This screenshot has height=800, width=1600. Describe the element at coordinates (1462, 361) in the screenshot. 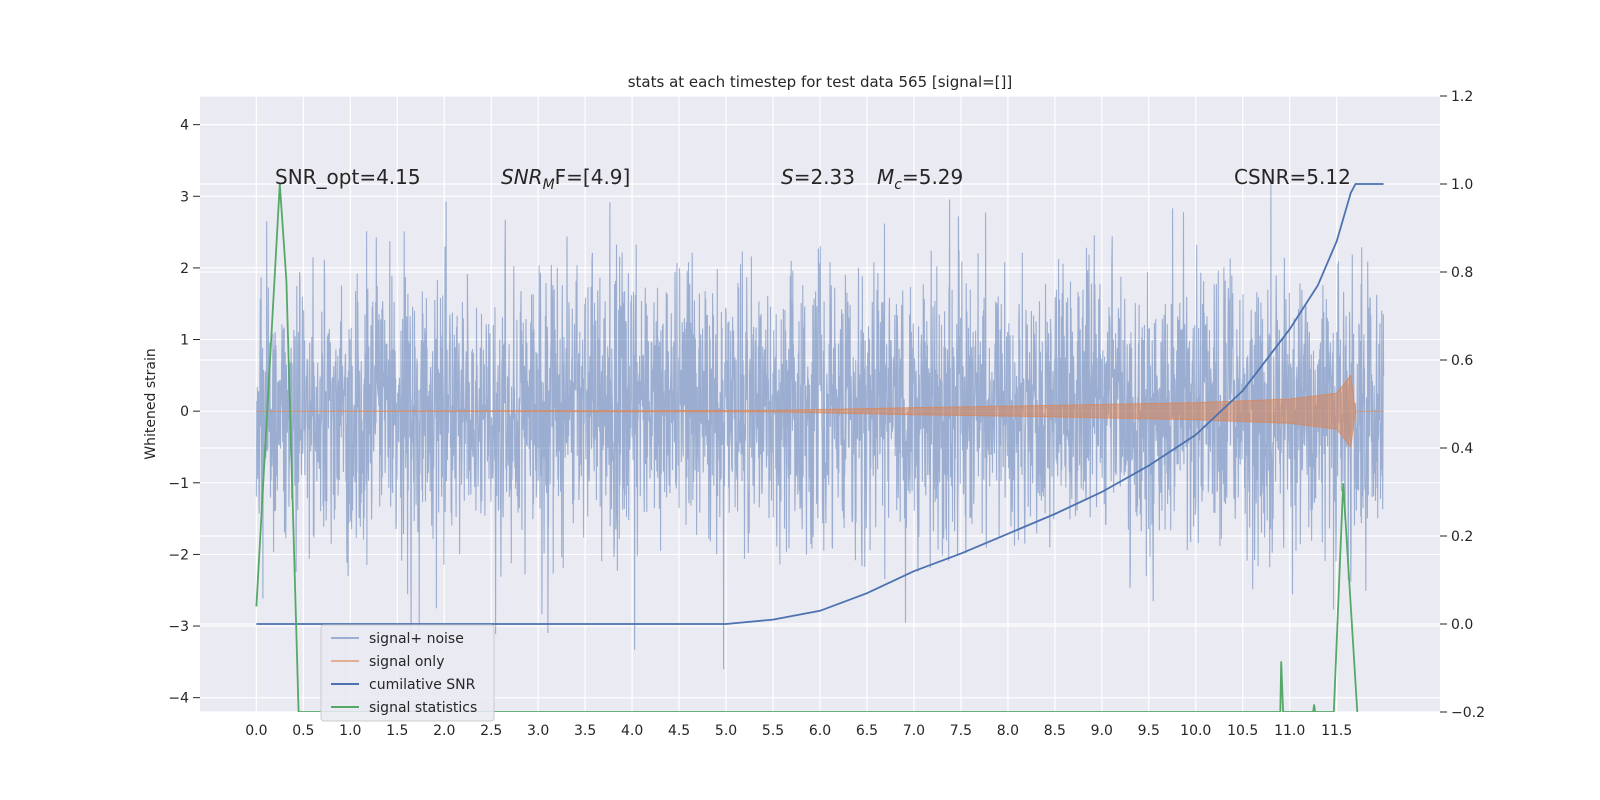

I see `y2-tick-label: 0.6` at that location.